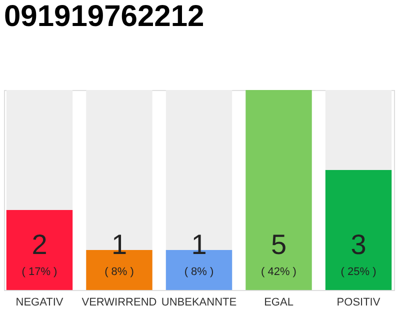  What do you see at coordinates (279, 302) in the screenshot?
I see `x-tick-label: EGAL` at bounding box center [279, 302].